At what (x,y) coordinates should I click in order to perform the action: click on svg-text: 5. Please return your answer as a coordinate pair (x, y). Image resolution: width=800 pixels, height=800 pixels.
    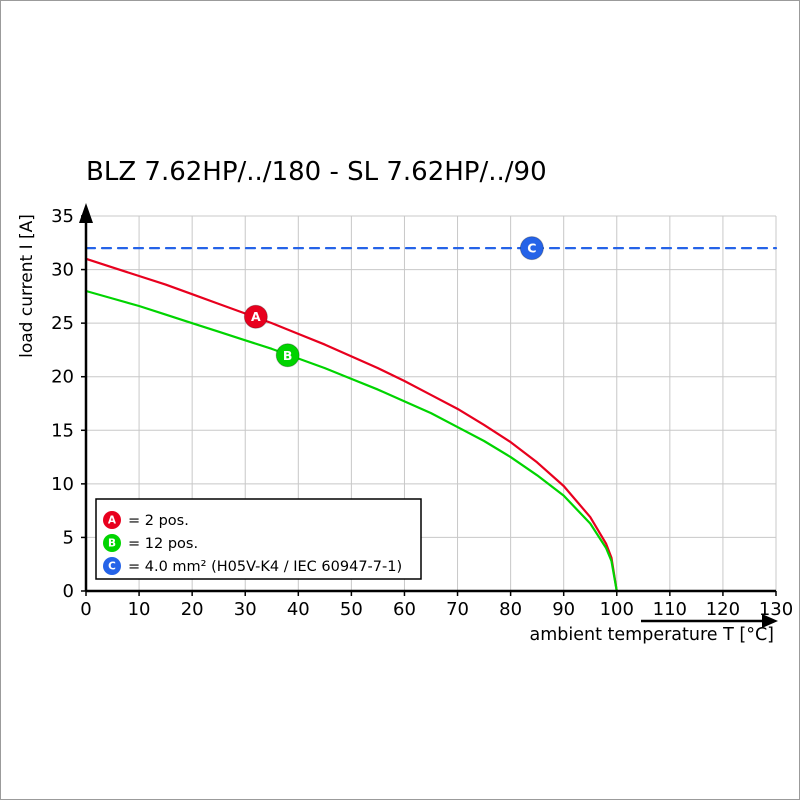
    Looking at the image, I should click on (68, 537).